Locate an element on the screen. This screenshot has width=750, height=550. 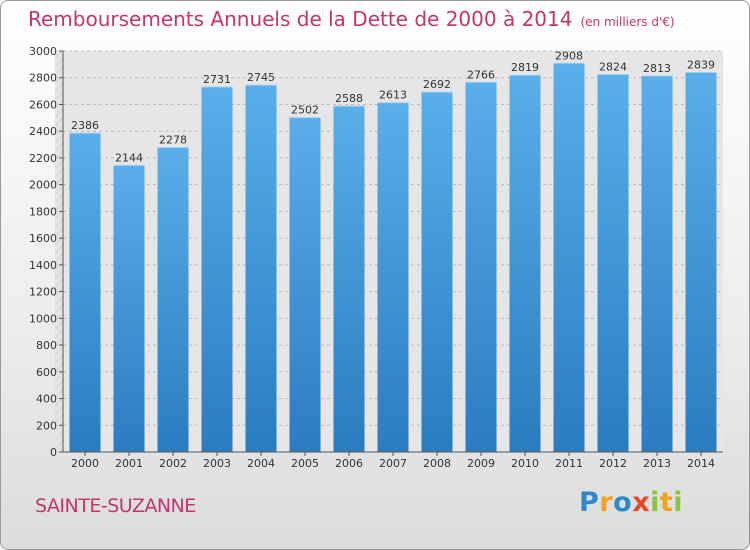
x-tick-label: 2001 is located at coordinates (129, 463).